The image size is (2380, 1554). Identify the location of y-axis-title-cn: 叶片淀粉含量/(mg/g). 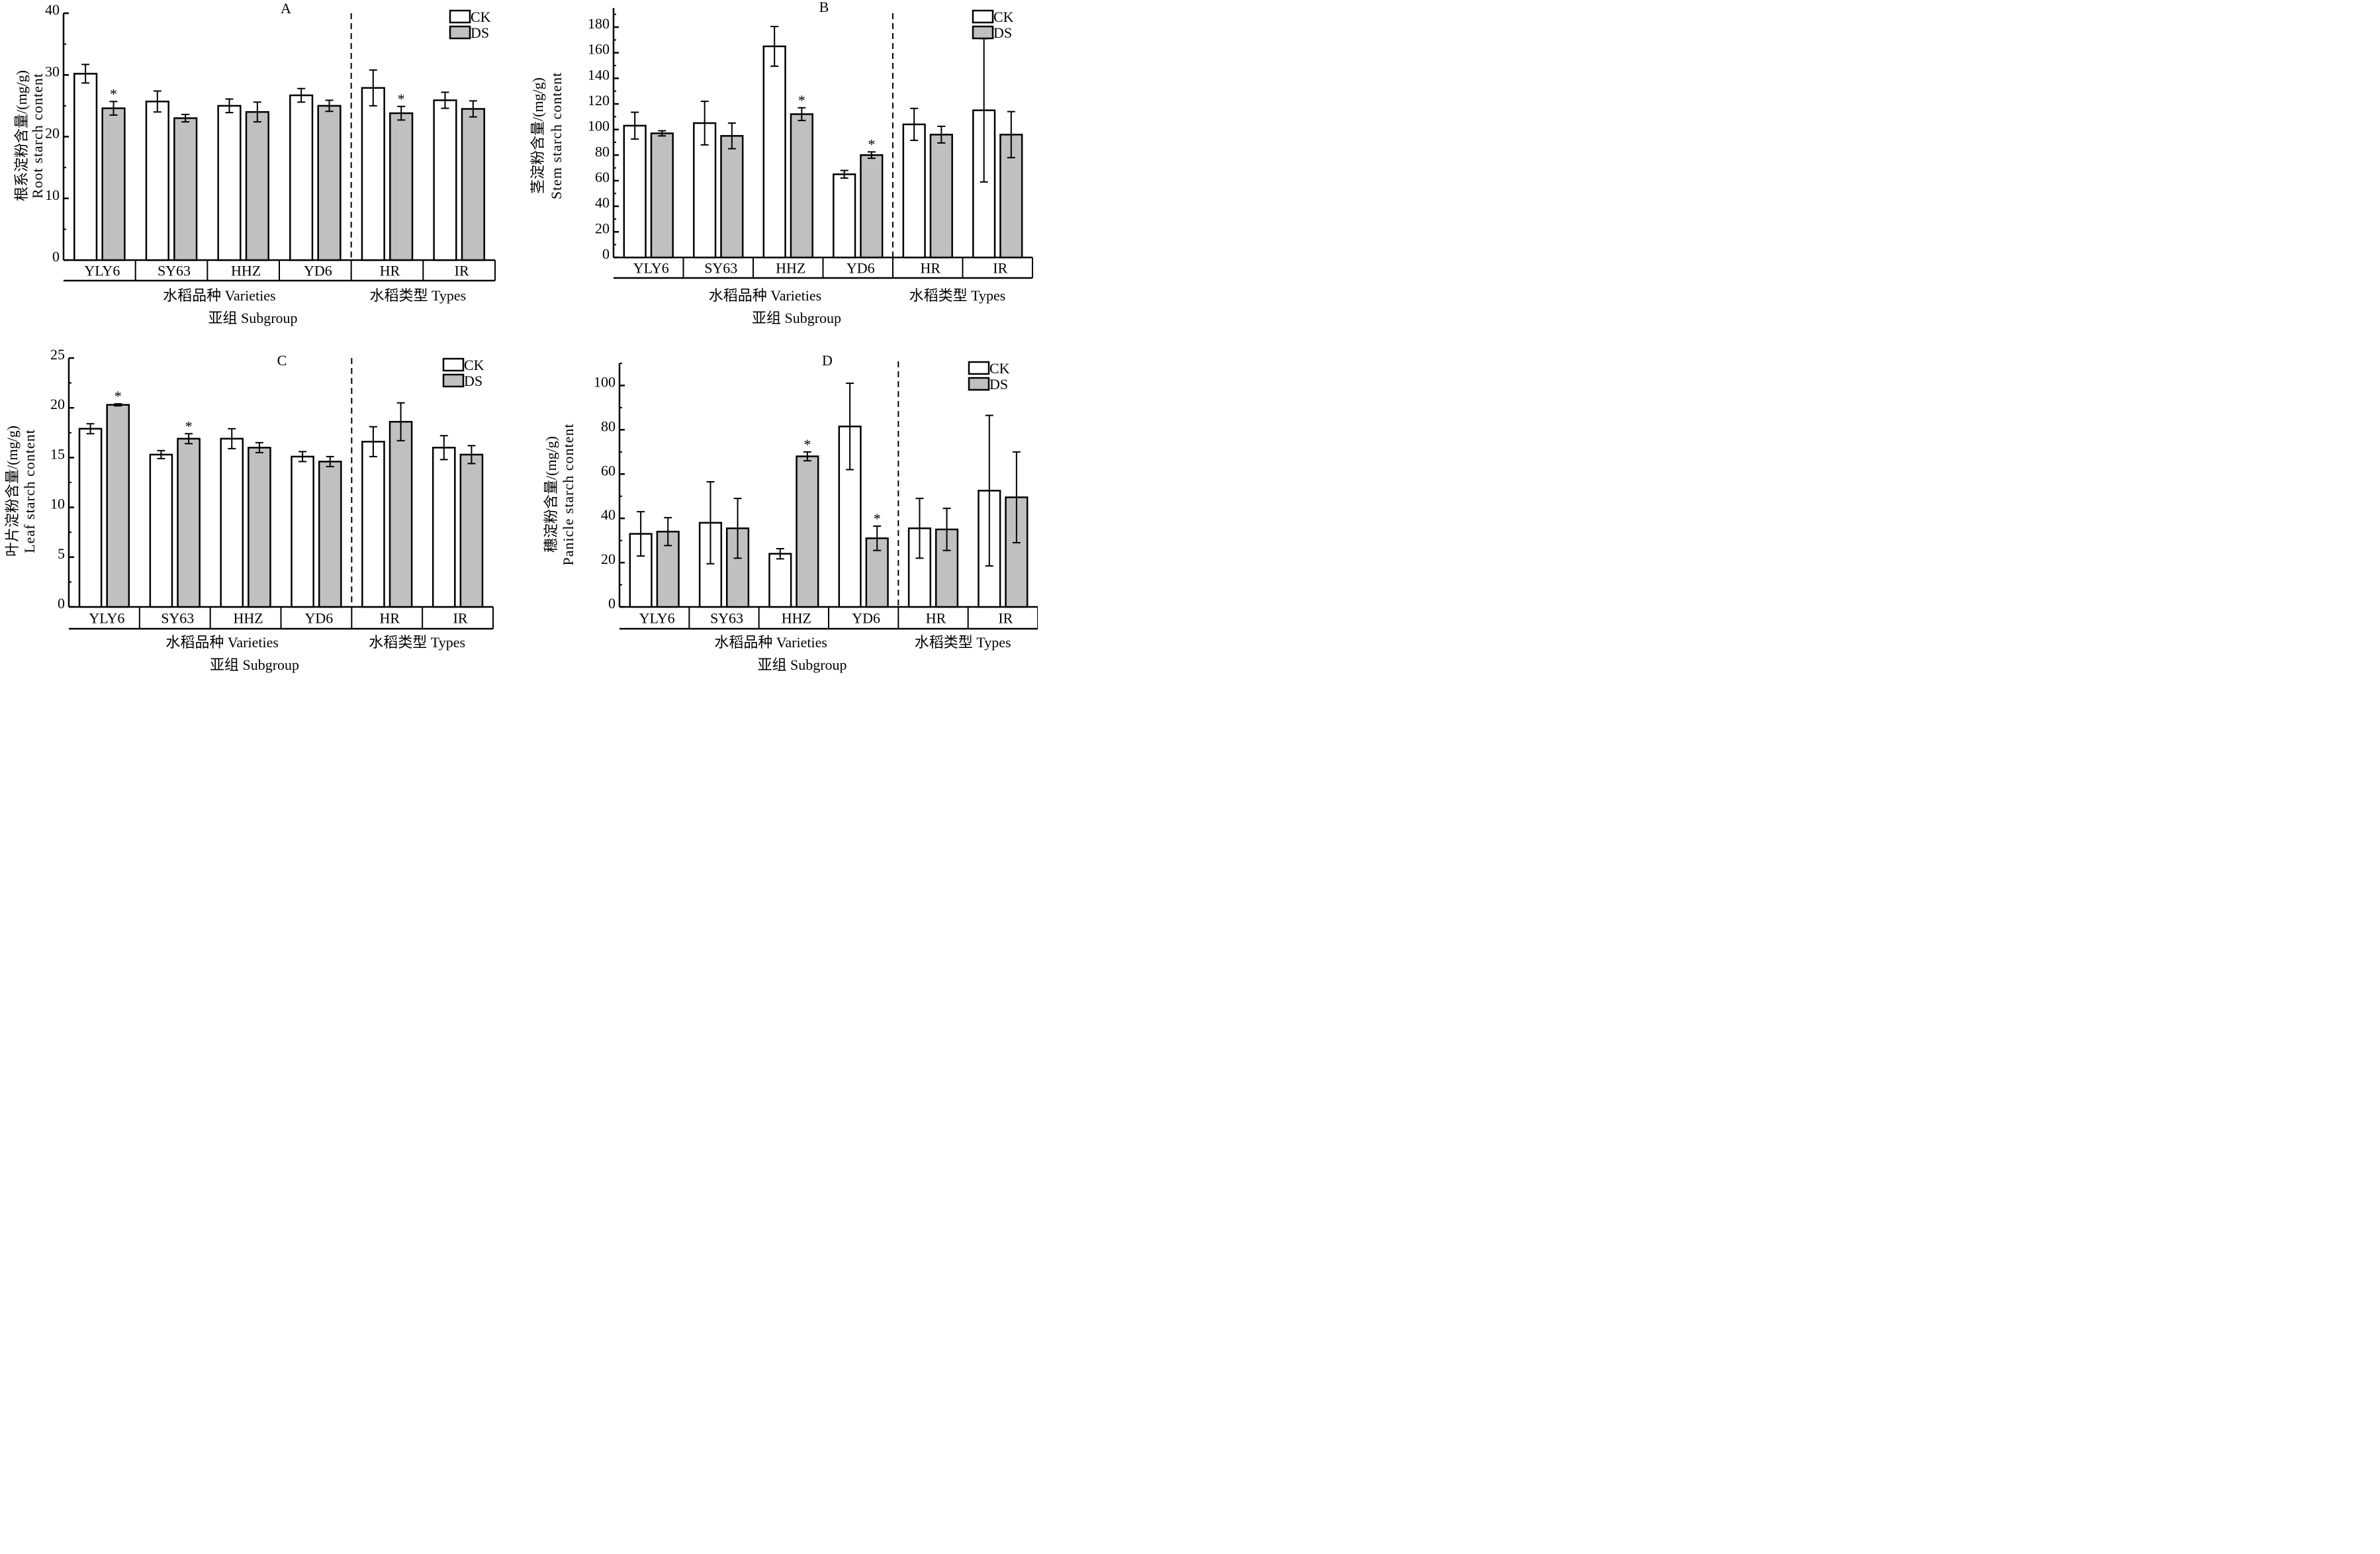
(12, 491).